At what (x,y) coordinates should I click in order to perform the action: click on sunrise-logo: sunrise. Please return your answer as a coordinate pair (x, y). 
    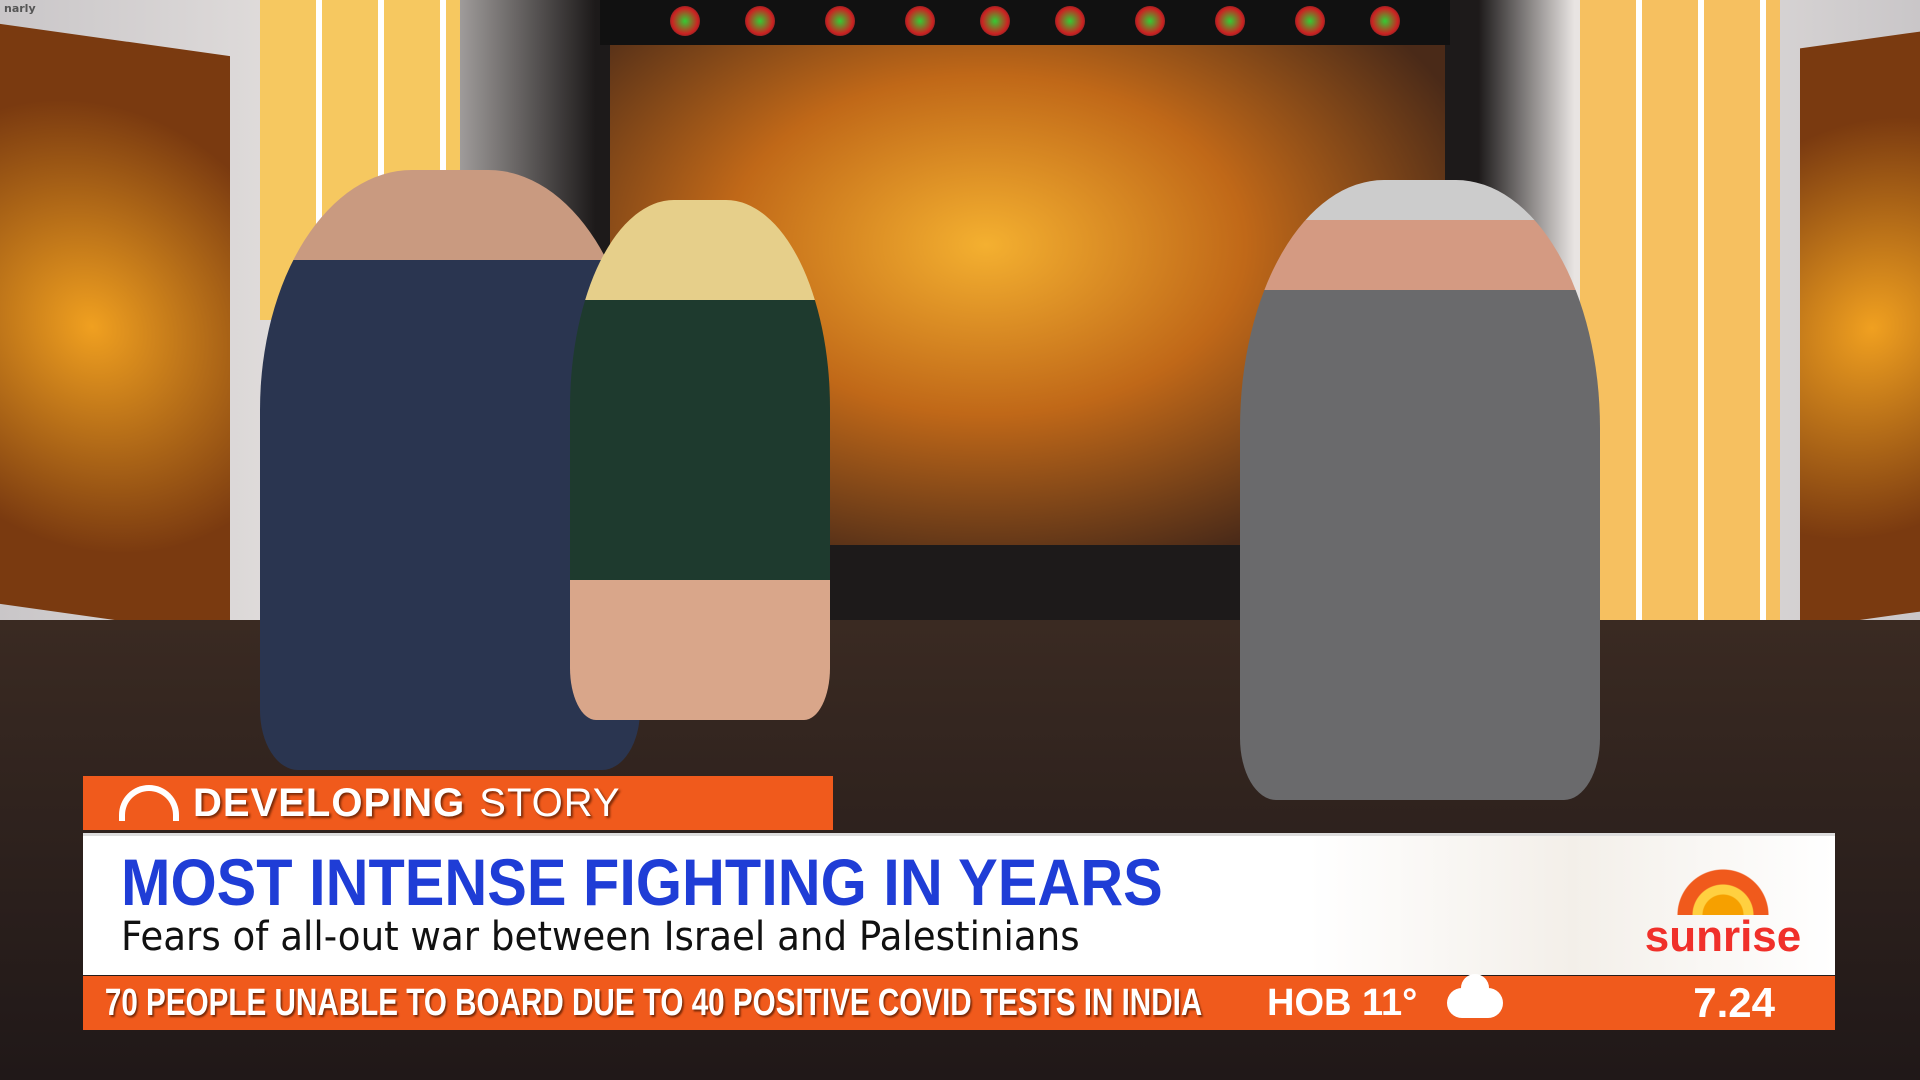
    Looking at the image, I should click on (1723, 910).